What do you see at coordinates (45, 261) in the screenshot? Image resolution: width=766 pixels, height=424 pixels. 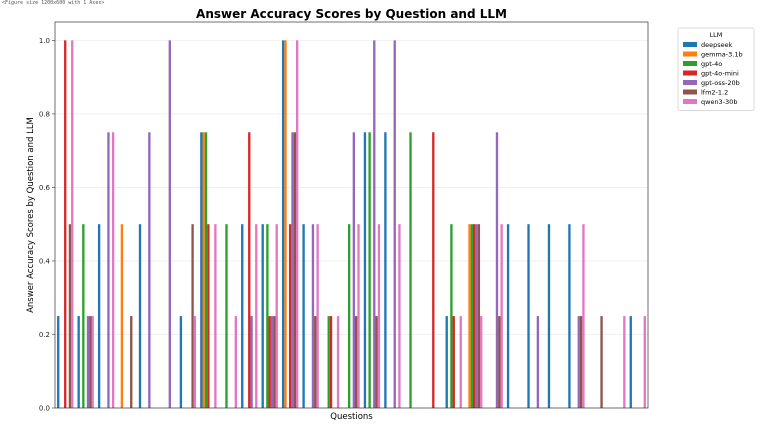 I see `y-tick-label: 0.4` at bounding box center [45, 261].